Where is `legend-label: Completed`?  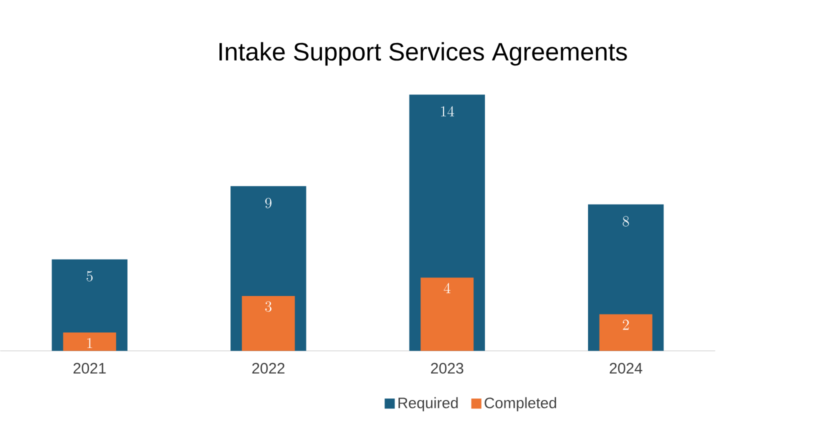
legend-label: Completed is located at coordinates (520, 404).